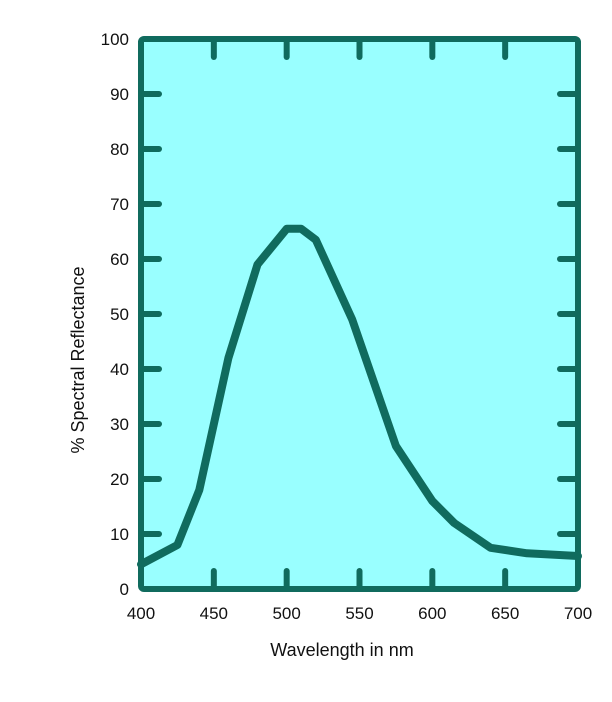 The width and height of the screenshot is (612, 702). What do you see at coordinates (214, 613) in the screenshot?
I see `x-tick-label: 450` at bounding box center [214, 613].